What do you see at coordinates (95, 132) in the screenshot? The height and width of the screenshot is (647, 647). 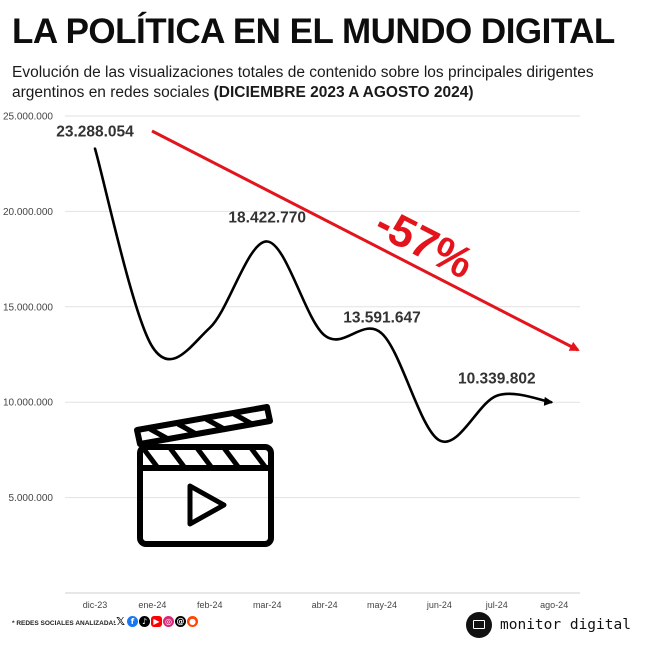 I see `data-label: 23.288.054` at bounding box center [95, 132].